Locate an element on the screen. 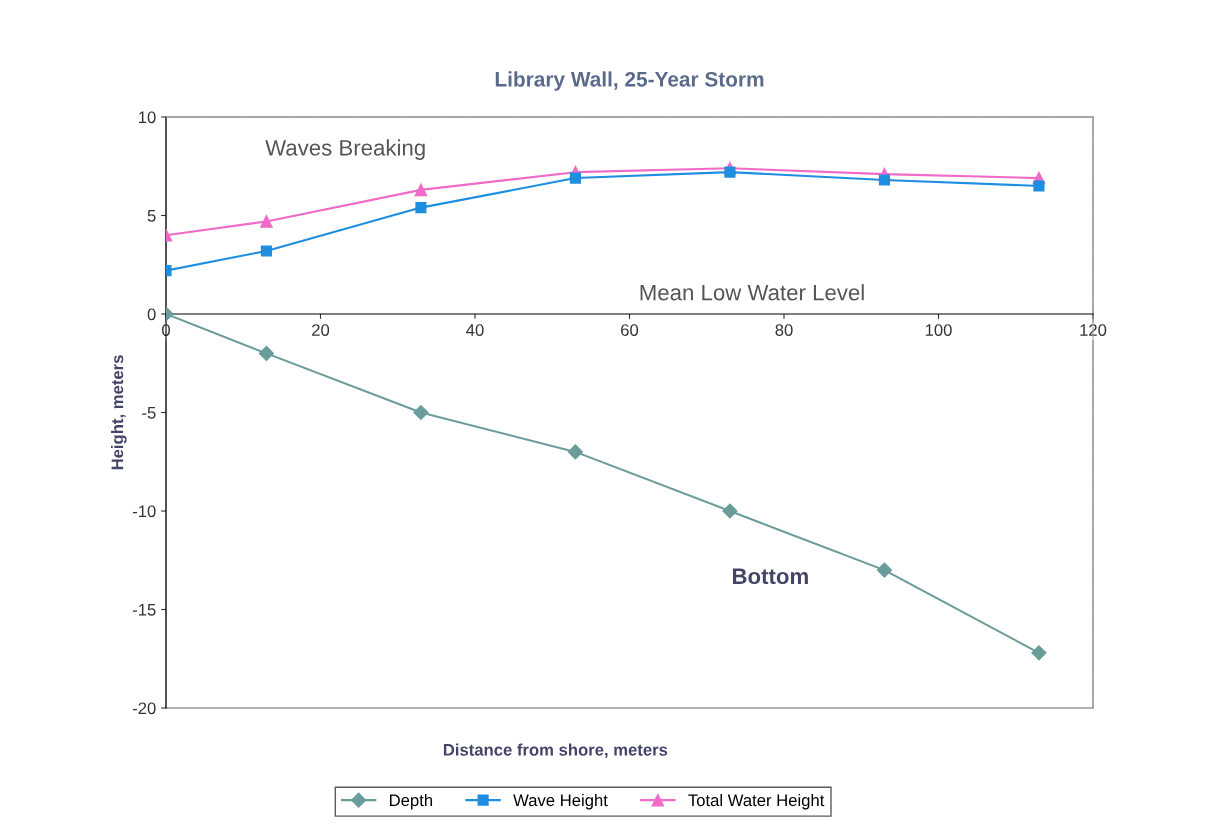  annotation: Waves Breaking is located at coordinates (345, 150).